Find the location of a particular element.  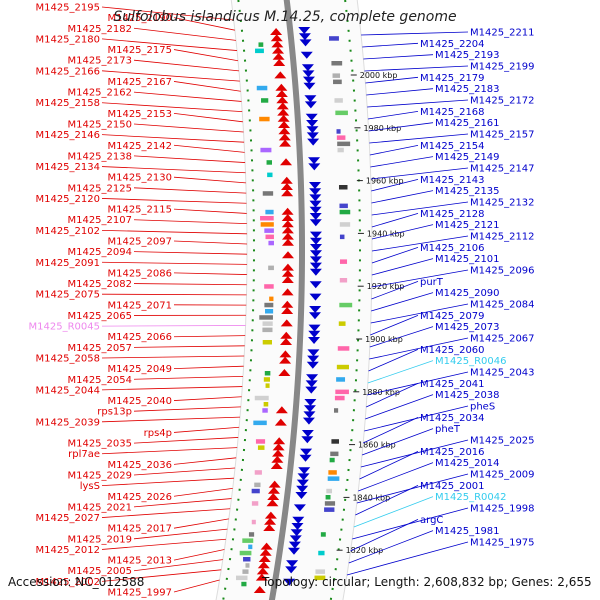

right-gene-label: M1425_2001 is located at coordinates (452, 486).